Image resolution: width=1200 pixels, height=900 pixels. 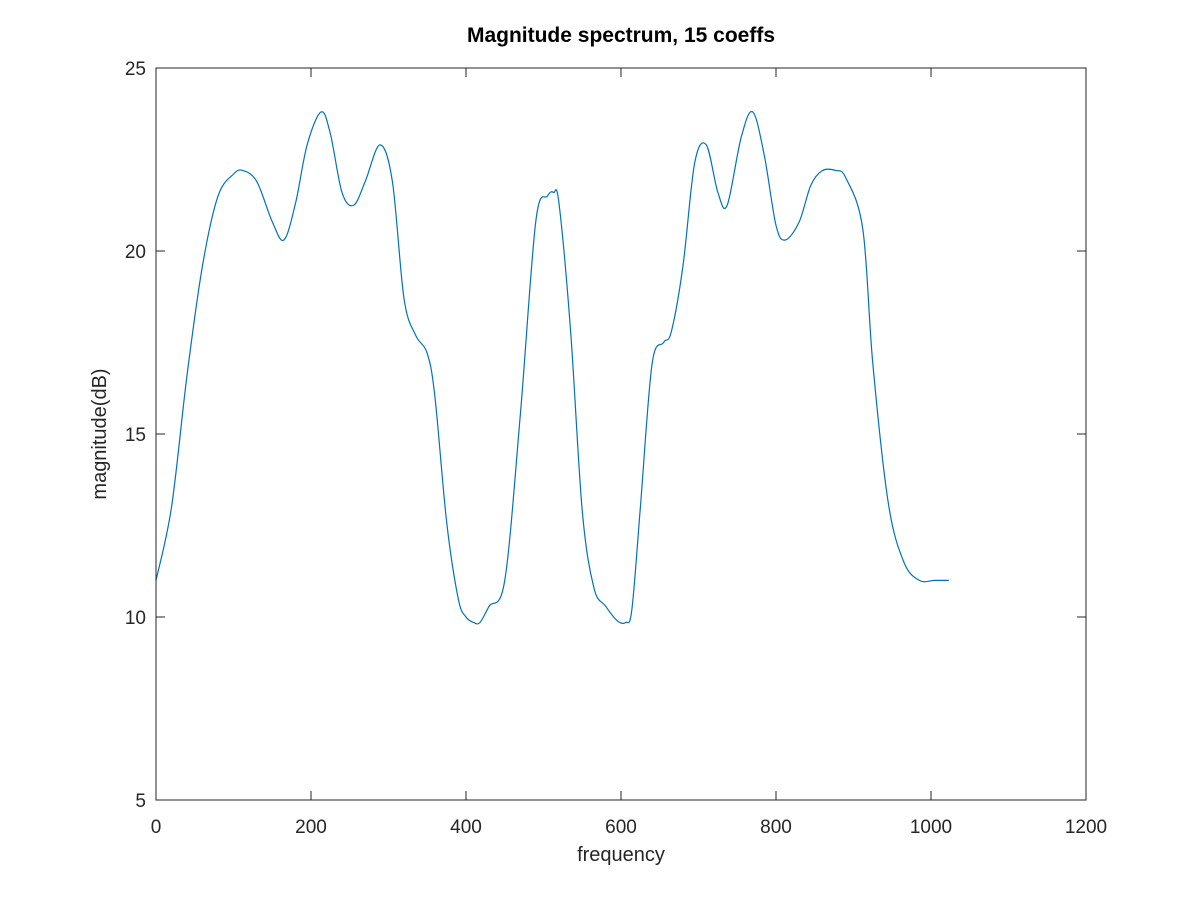 What do you see at coordinates (1086, 827) in the screenshot?
I see `x-tick-label: 1200` at bounding box center [1086, 827].